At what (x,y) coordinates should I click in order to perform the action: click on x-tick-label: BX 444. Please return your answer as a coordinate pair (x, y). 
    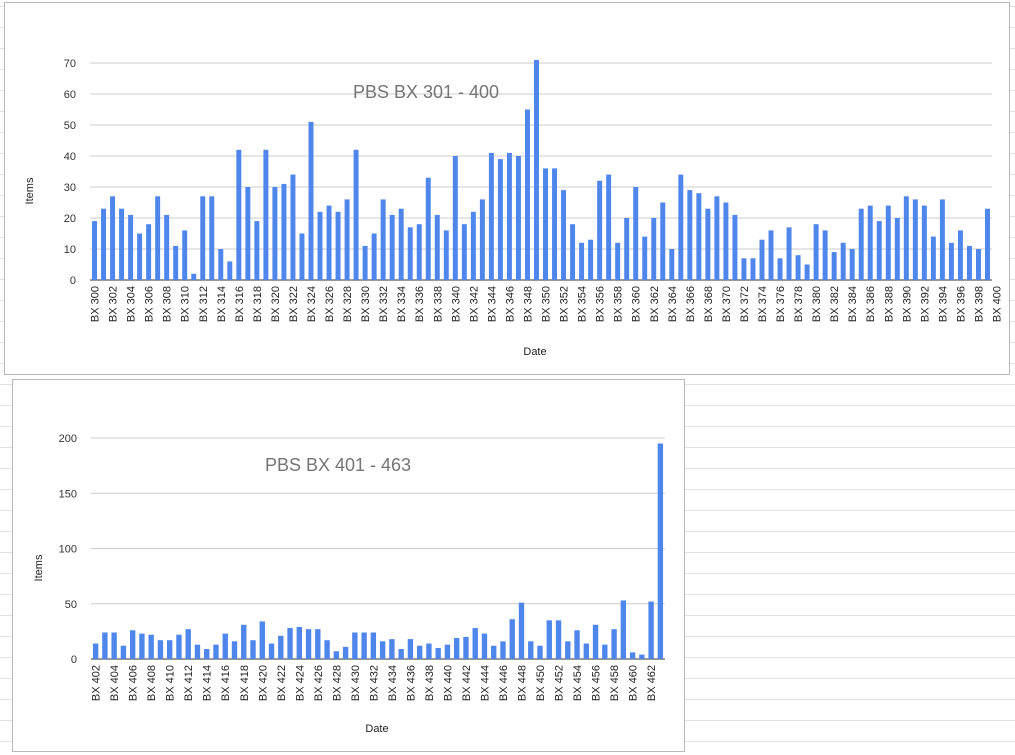
    Looking at the image, I should click on (485, 683).